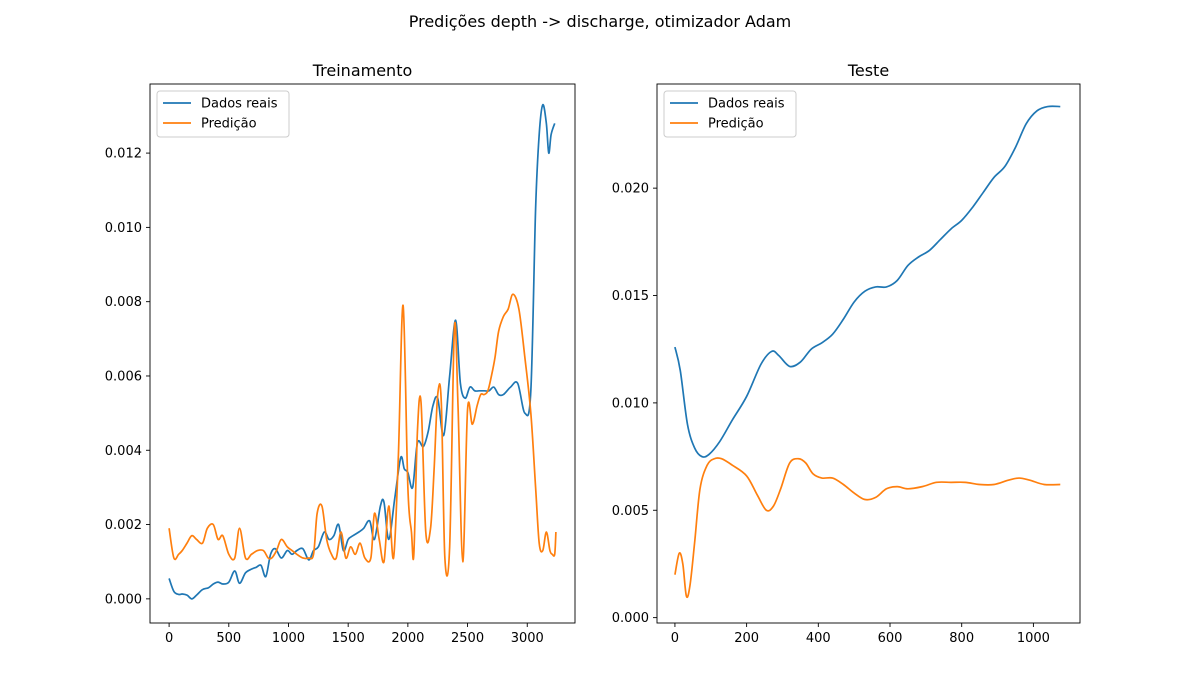  I want to click on x-tick-label: 200, so click(746, 638).